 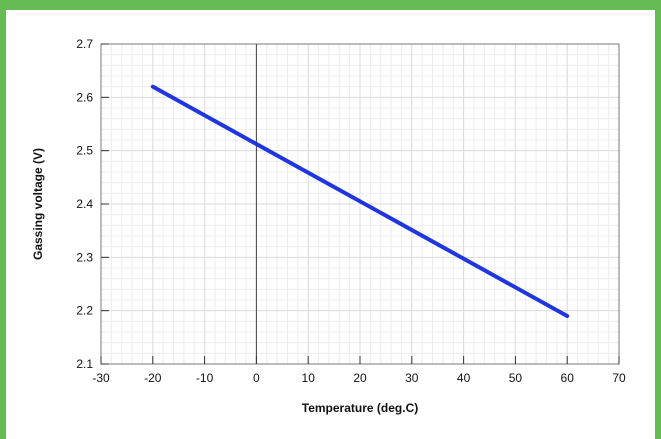 What do you see at coordinates (84, 97) in the screenshot?
I see `y-tick-label: 2.6` at bounding box center [84, 97].